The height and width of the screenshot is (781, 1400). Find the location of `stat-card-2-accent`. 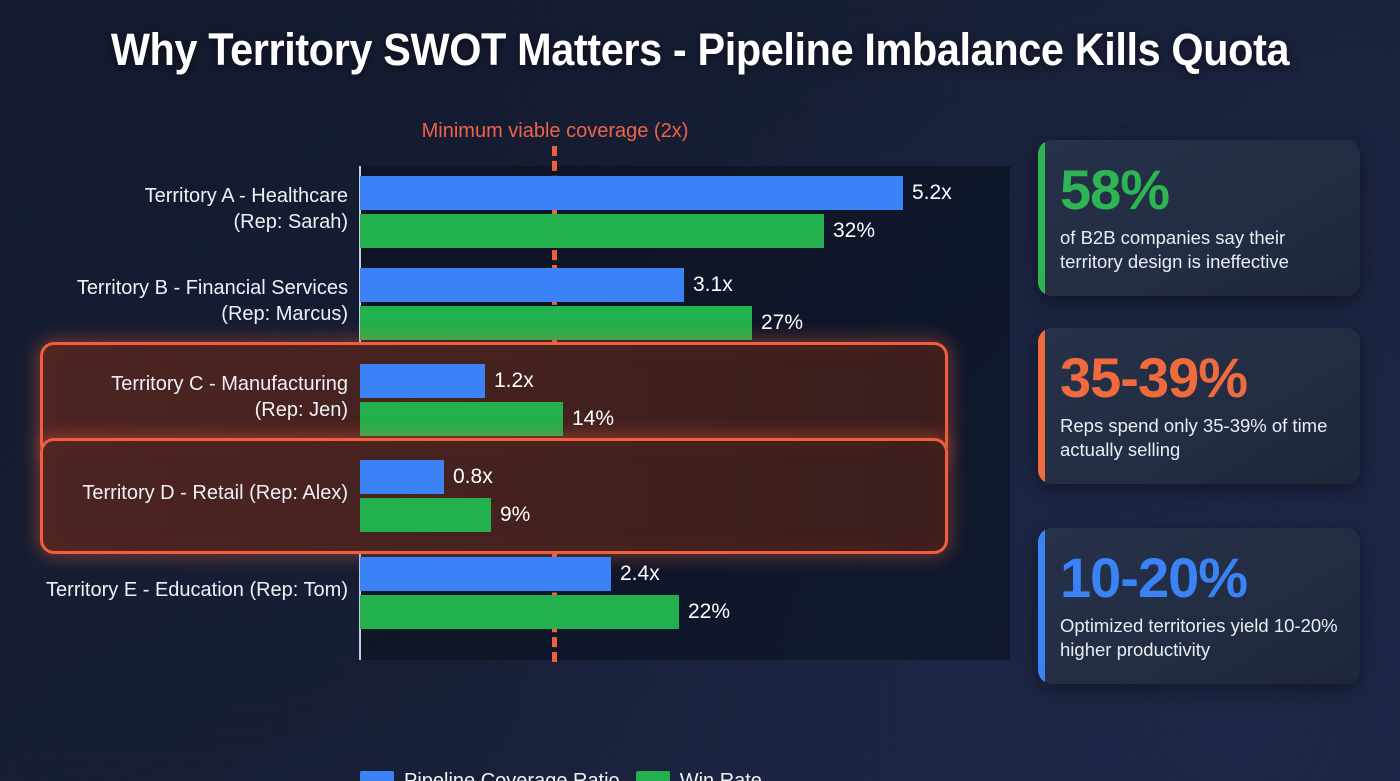

stat-card-2-accent is located at coordinates (1041, 406).